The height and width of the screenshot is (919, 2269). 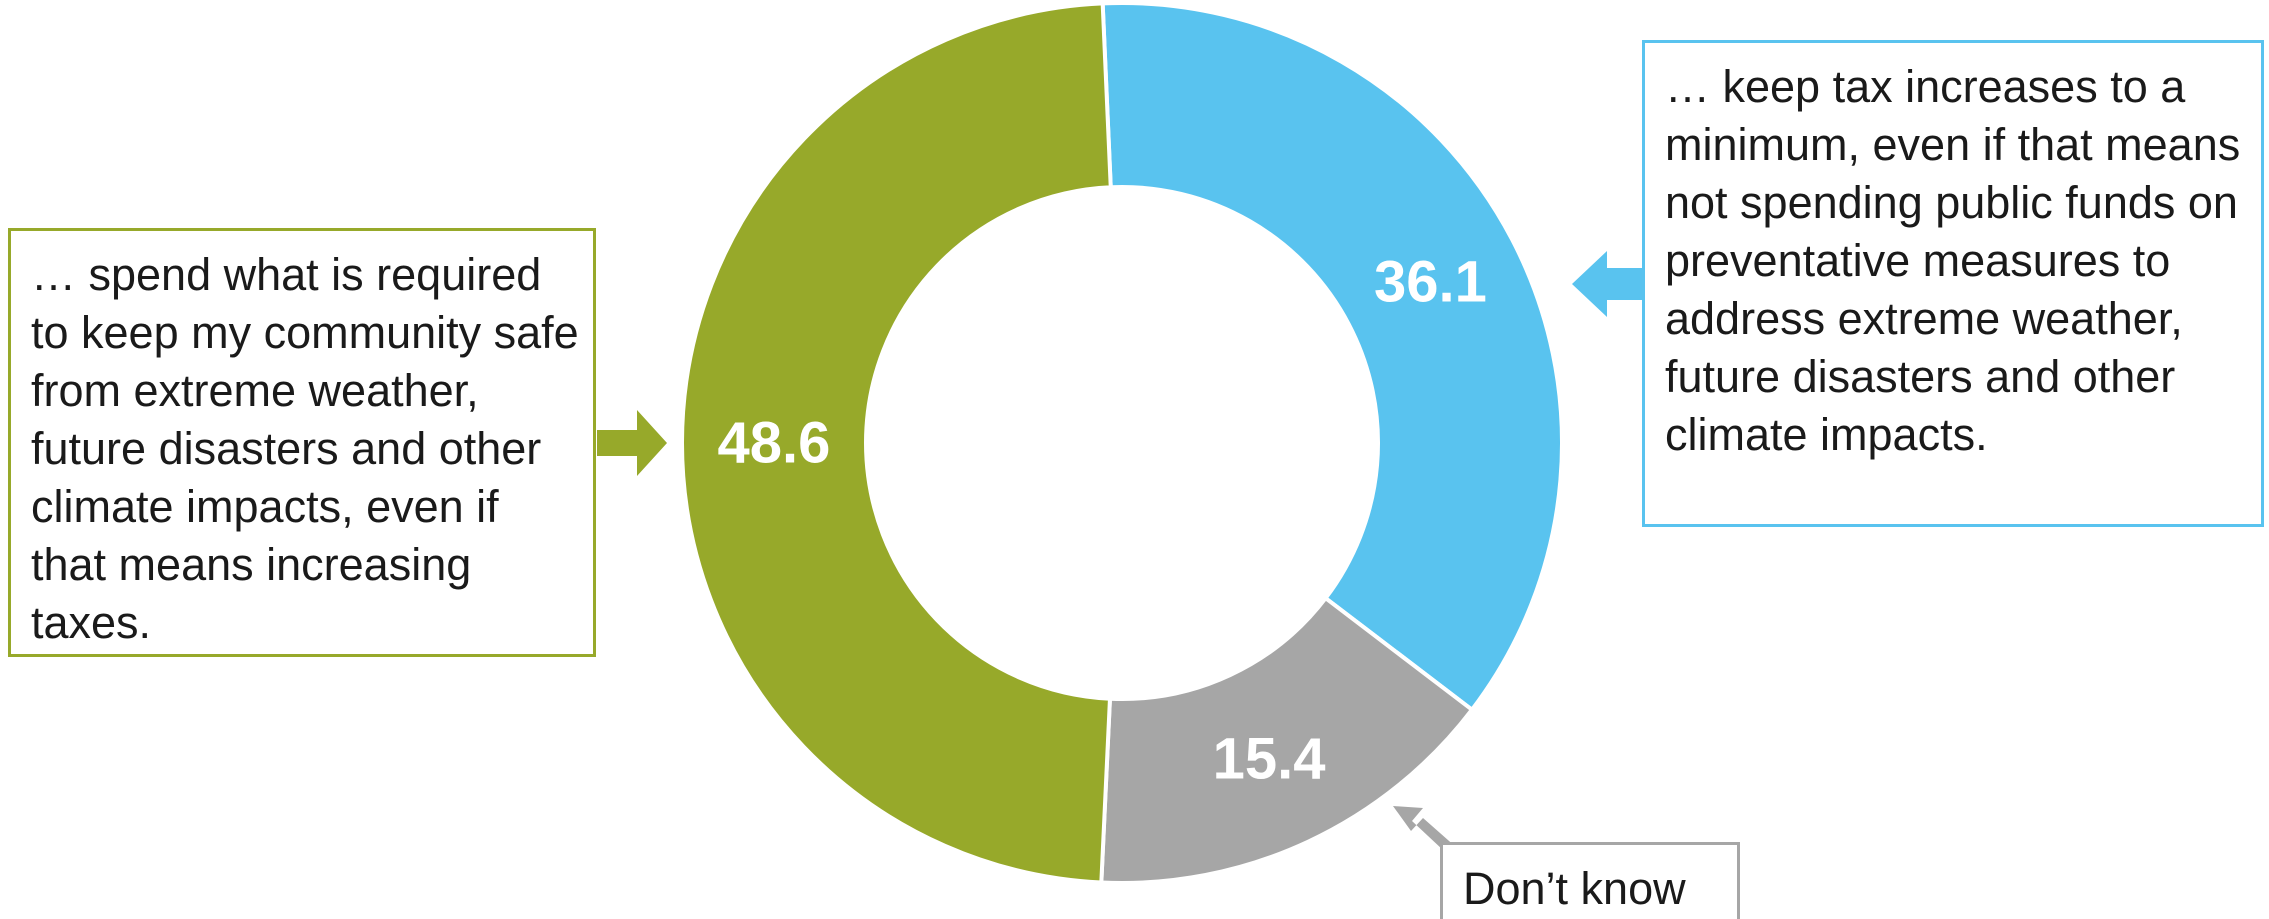 I want to click on callout-dont-know-text: Don’t know, so click(x=1574, y=888).